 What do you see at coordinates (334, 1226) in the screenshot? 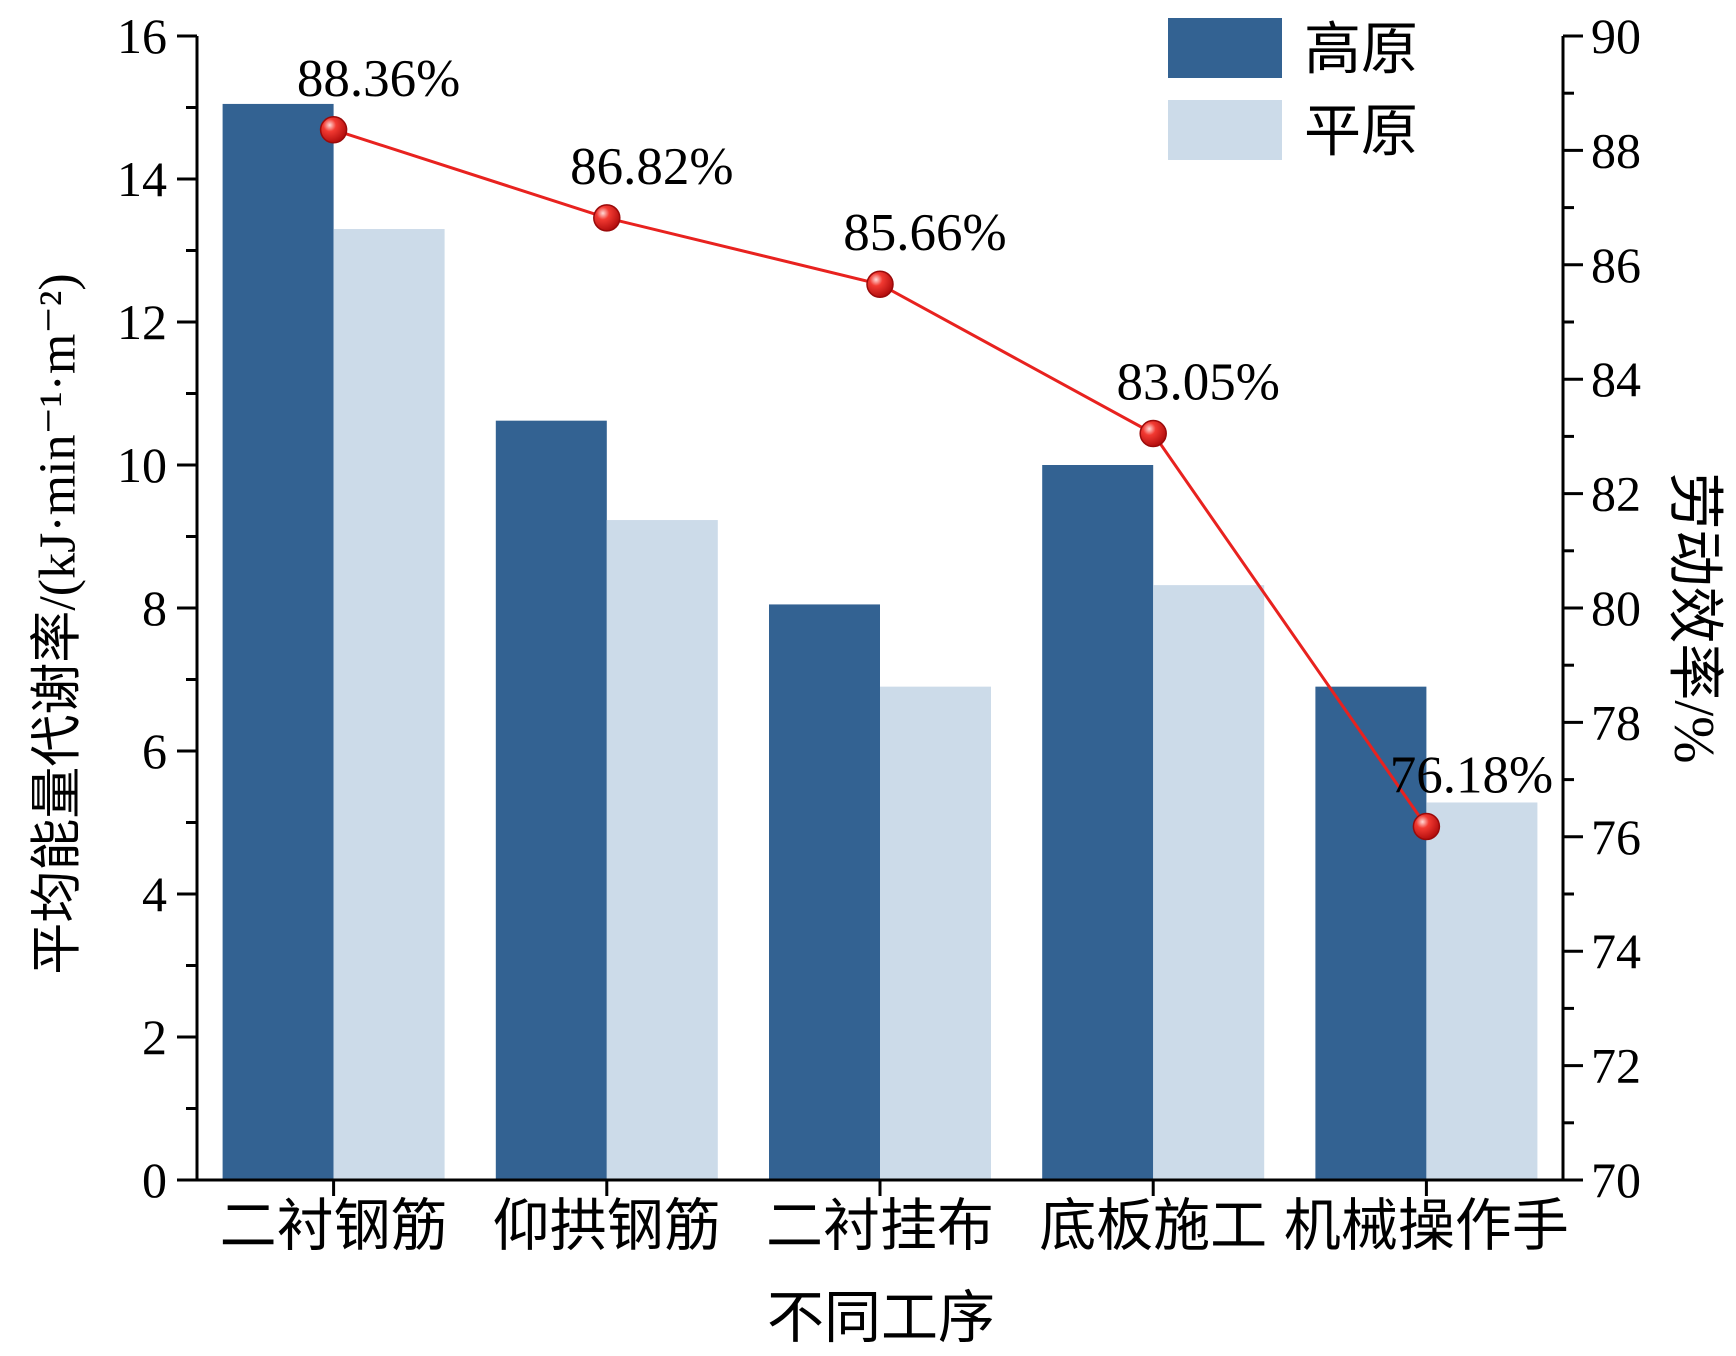
I see `x-tick-label: 二衬钢筋` at bounding box center [334, 1226].